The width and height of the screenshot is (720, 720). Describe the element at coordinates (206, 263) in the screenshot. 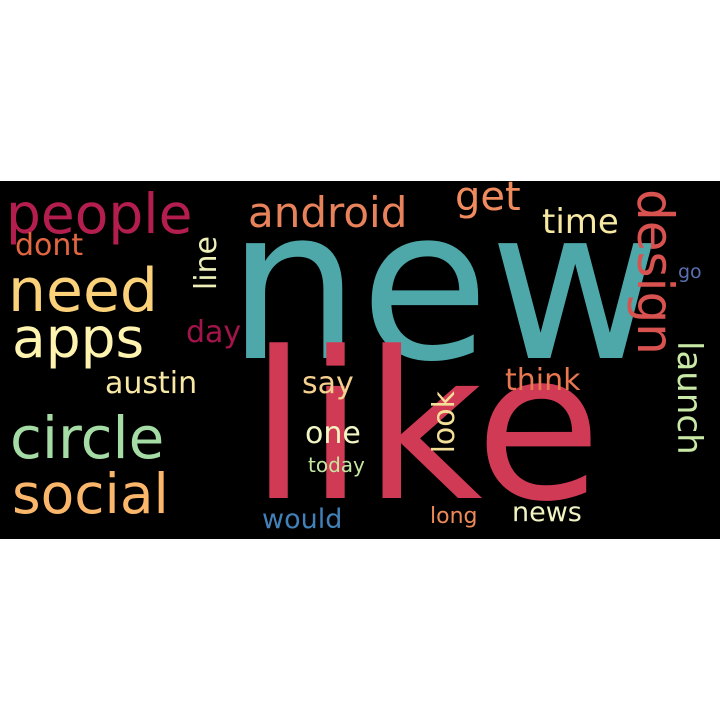

I see `word-line: line` at that location.